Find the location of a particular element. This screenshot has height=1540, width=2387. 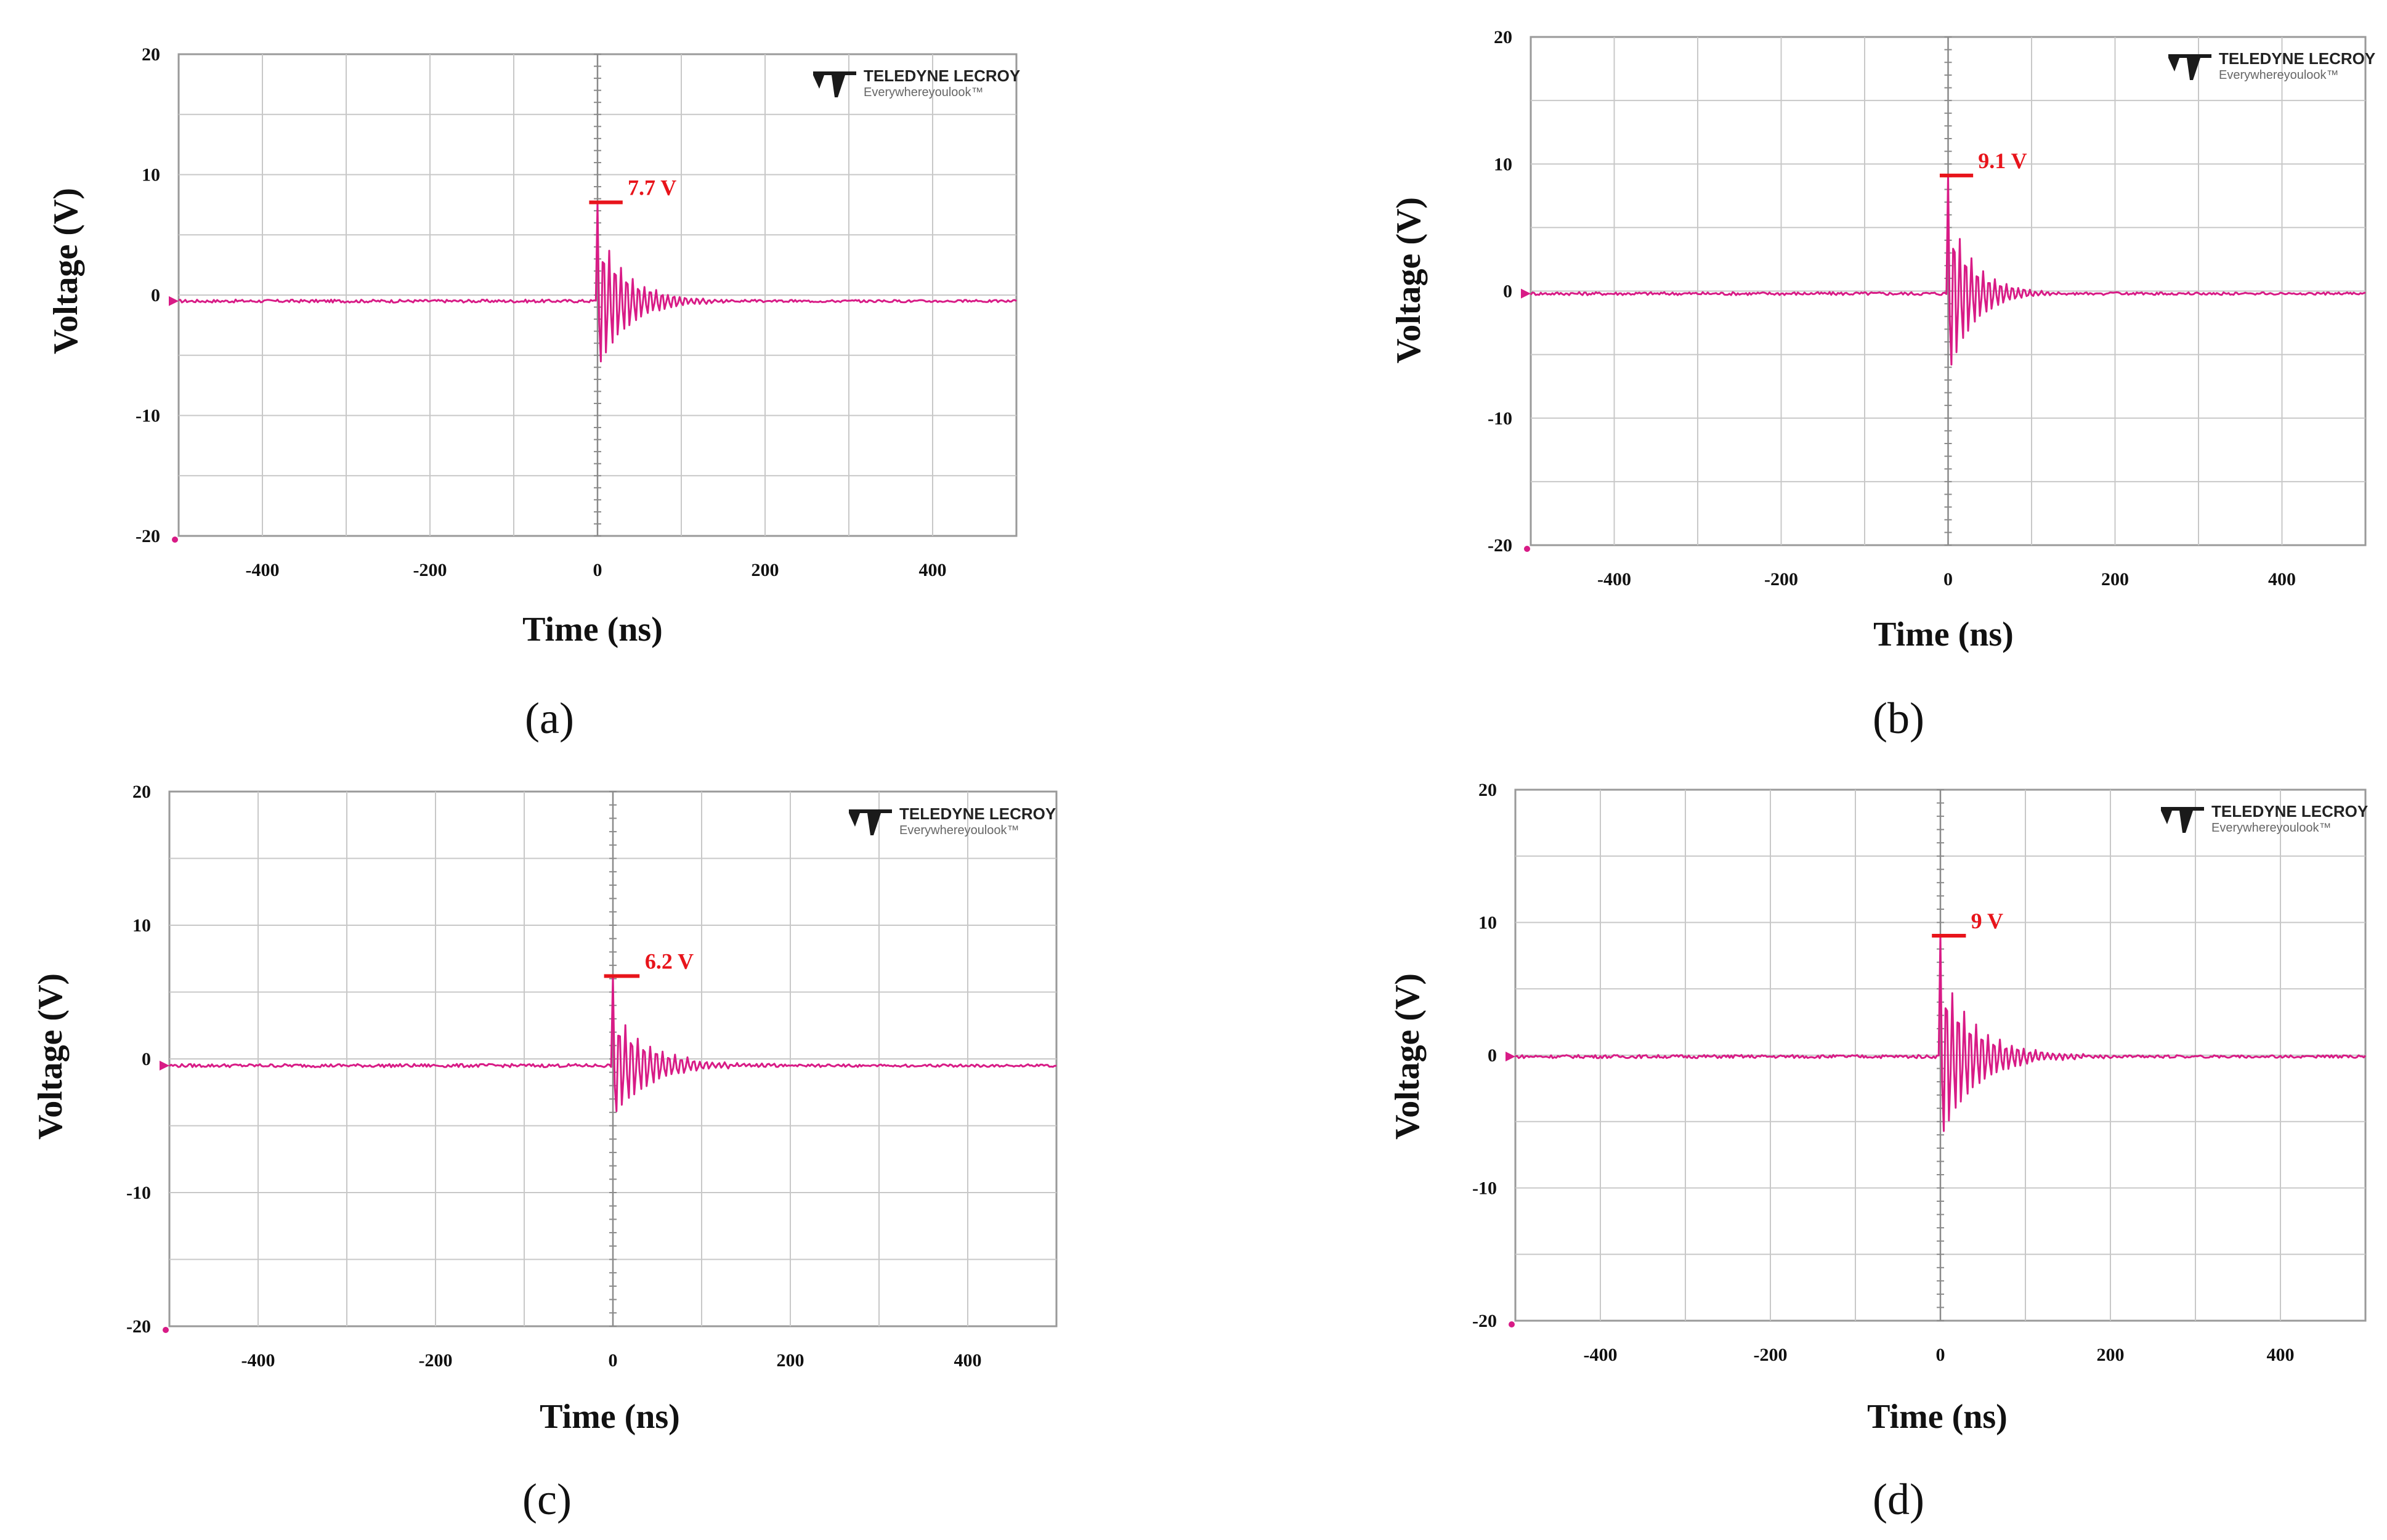

panel-label: (a) is located at coordinates (549, 718).